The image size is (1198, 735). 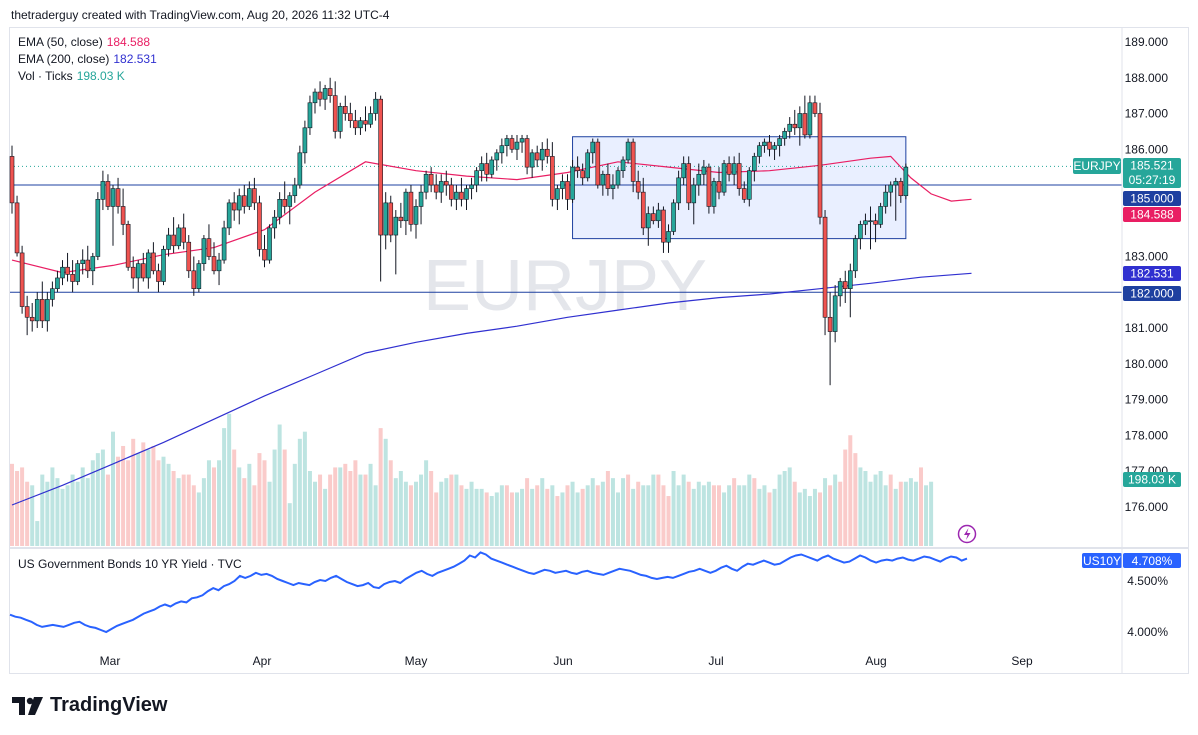 I want to click on symbol-tag-bg, so click(x=1097, y=166).